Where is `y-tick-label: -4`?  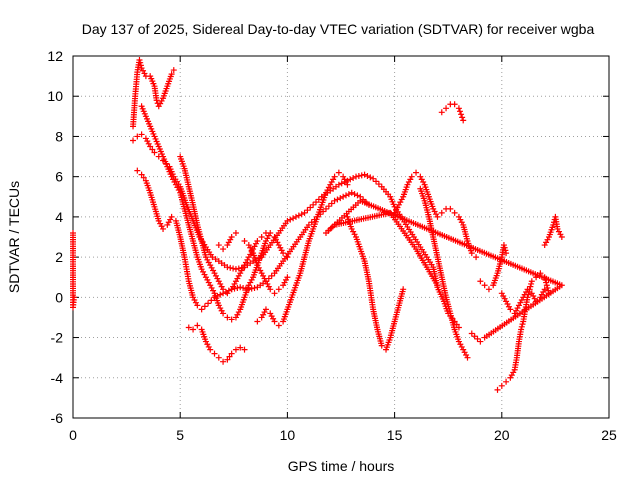
y-tick-label: -4 is located at coordinates (57, 378).